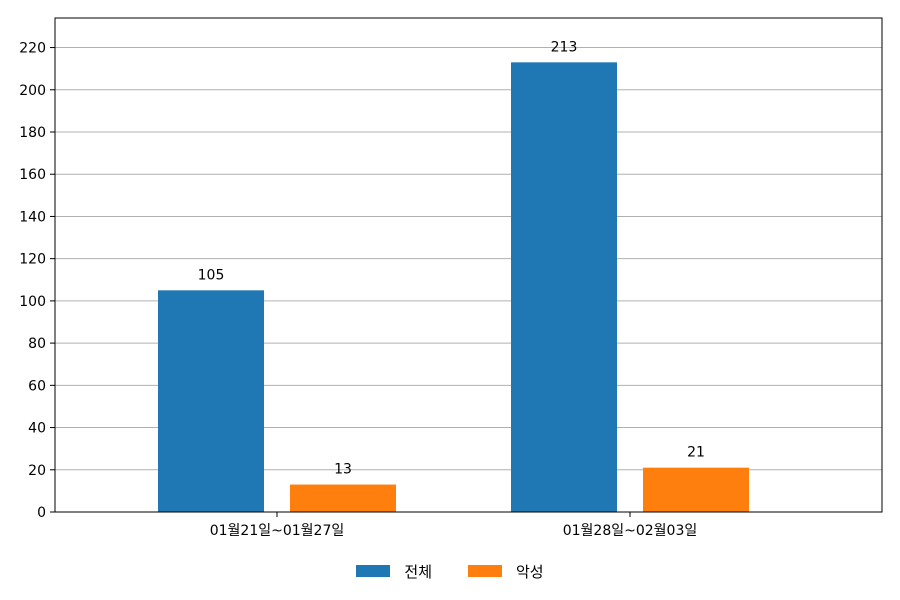 The height and width of the screenshot is (600, 900). What do you see at coordinates (454, 525) in the screenshot?
I see `x-axis-ticks: 01월21일~01월27일 01월28일~02월03일` at bounding box center [454, 525].